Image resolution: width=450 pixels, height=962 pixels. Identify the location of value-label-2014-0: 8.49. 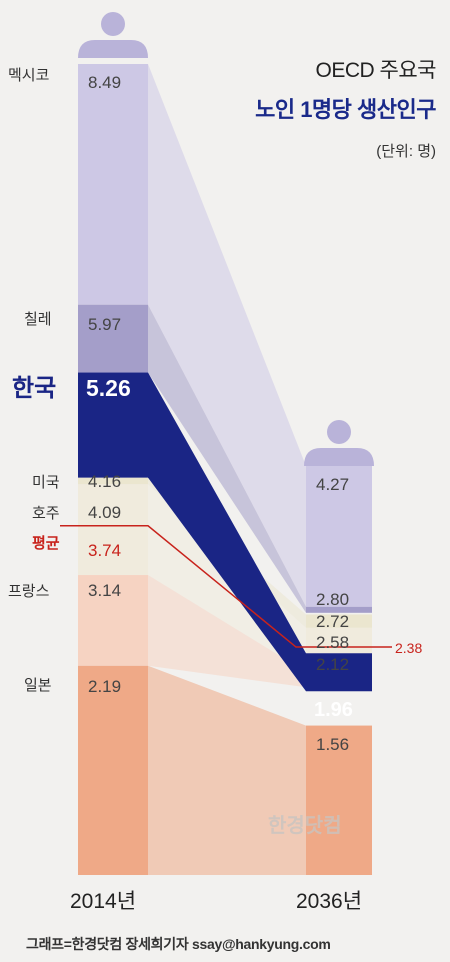
(104, 82).